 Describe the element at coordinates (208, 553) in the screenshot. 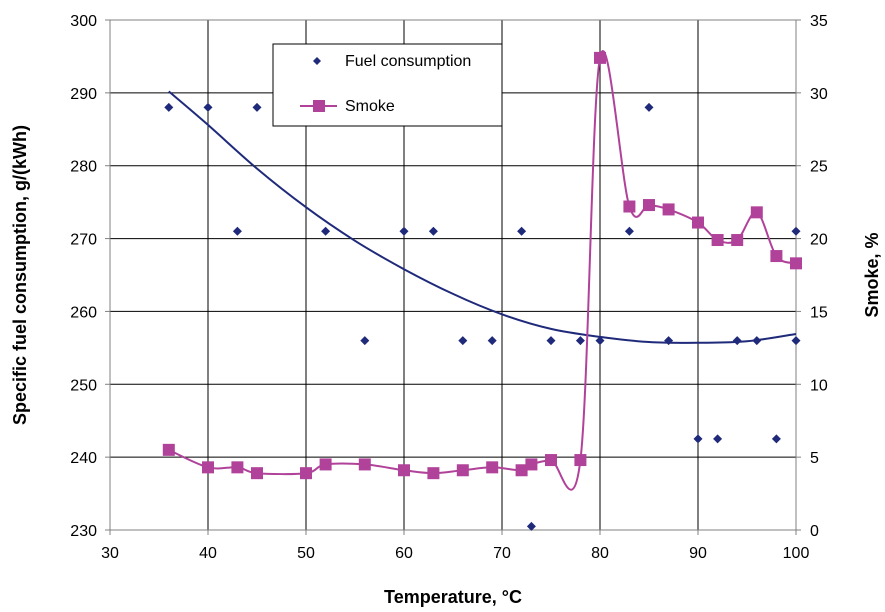

I see `x-tick-label: 40` at that location.